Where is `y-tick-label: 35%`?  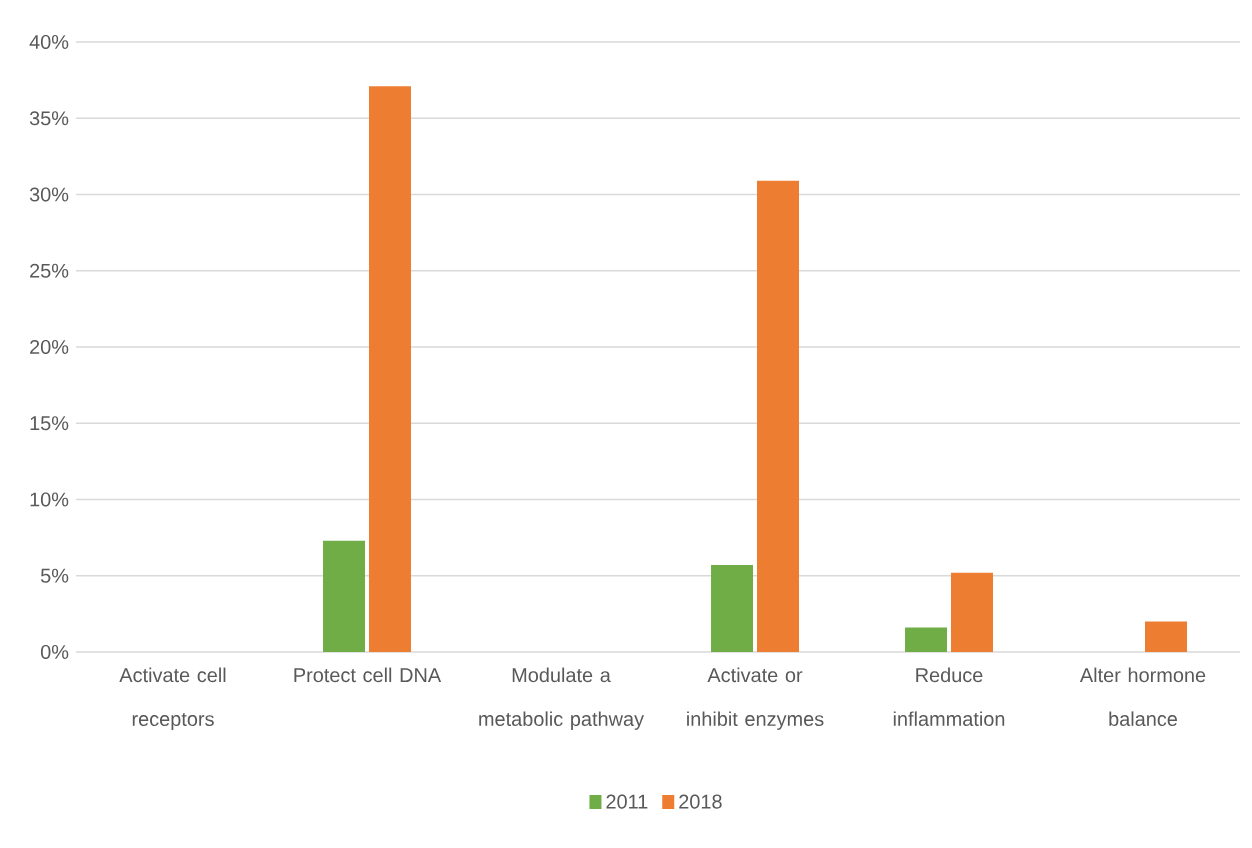 y-tick-label: 35% is located at coordinates (49, 118).